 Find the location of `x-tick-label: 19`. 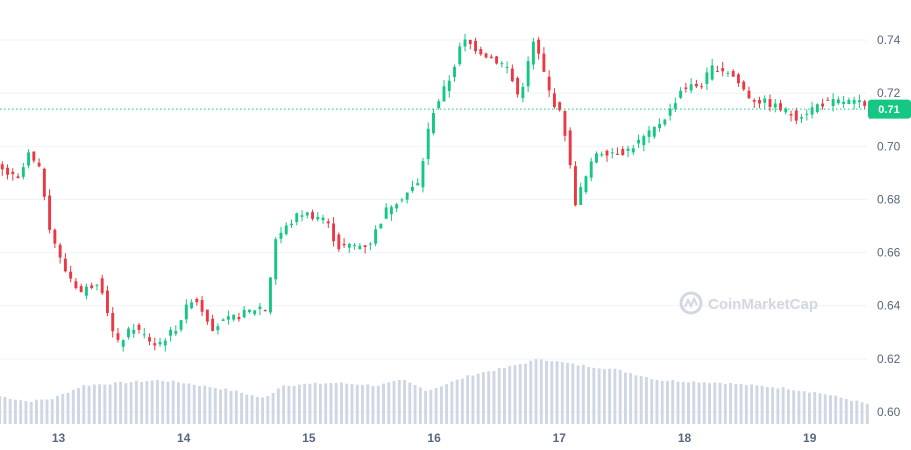

x-tick-label: 19 is located at coordinates (810, 438).